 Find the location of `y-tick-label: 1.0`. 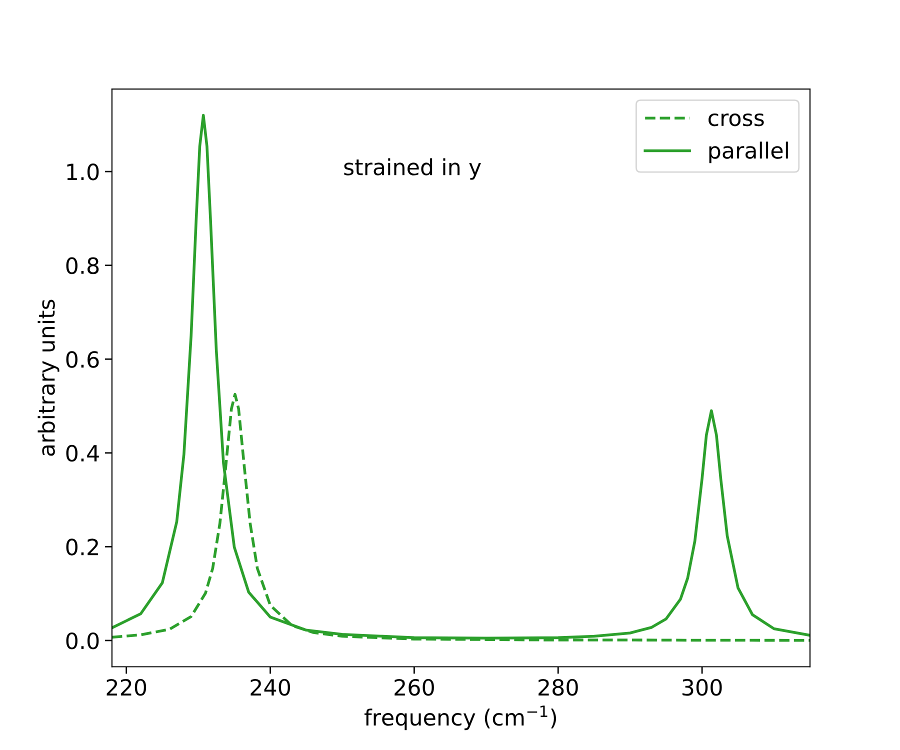

y-tick-label: 1.0 is located at coordinates (83, 172).